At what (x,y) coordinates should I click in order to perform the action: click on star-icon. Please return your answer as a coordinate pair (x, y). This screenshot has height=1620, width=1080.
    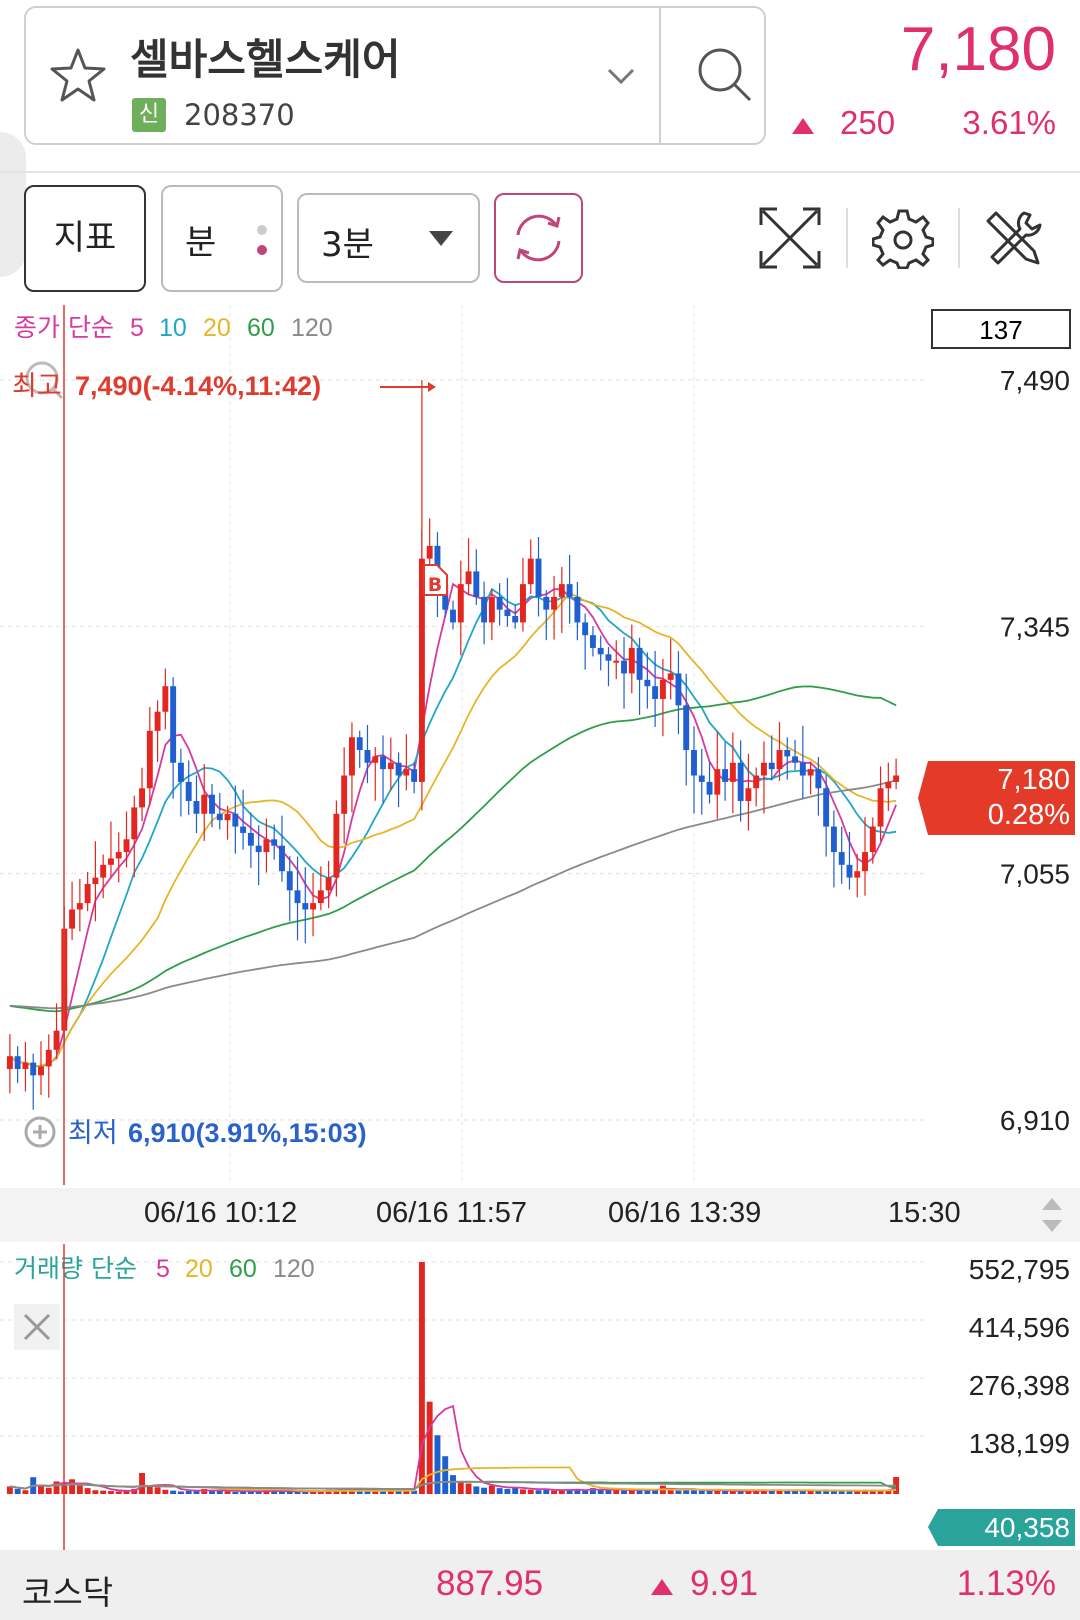
    Looking at the image, I should click on (78, 76).